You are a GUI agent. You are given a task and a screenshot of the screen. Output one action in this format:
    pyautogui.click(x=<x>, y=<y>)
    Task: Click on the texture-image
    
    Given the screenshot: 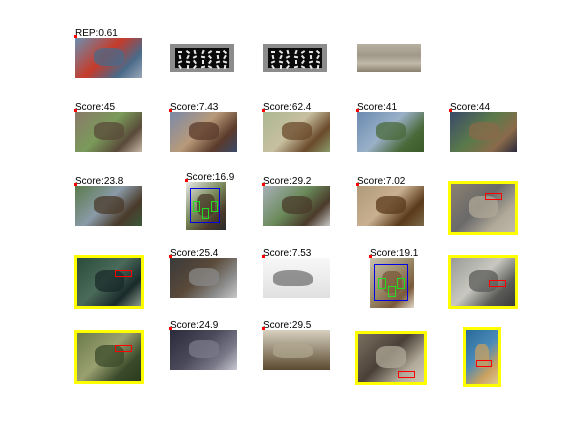 What is the action you would take?
    pyautogui.click(x=389, y=58)
    